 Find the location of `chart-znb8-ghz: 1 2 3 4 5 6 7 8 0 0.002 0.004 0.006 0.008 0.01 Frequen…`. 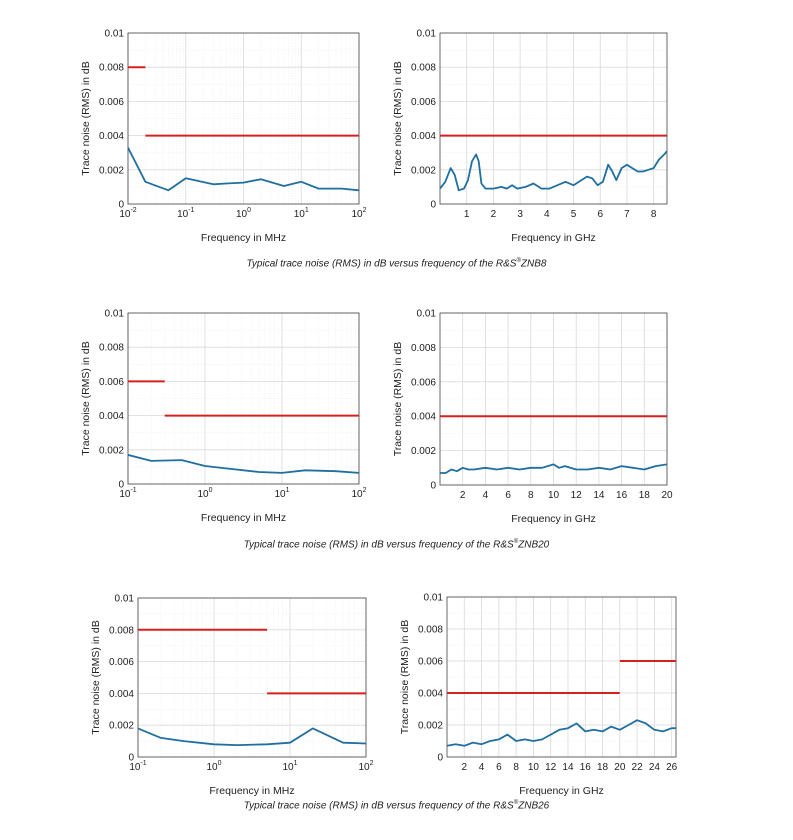

chart-znb8-ghz: 1 2 3 4 5 6 7 8 0 0.002 0.004 0.006 0.008 0.01 Frequen… is located at coordinates (530, 136).